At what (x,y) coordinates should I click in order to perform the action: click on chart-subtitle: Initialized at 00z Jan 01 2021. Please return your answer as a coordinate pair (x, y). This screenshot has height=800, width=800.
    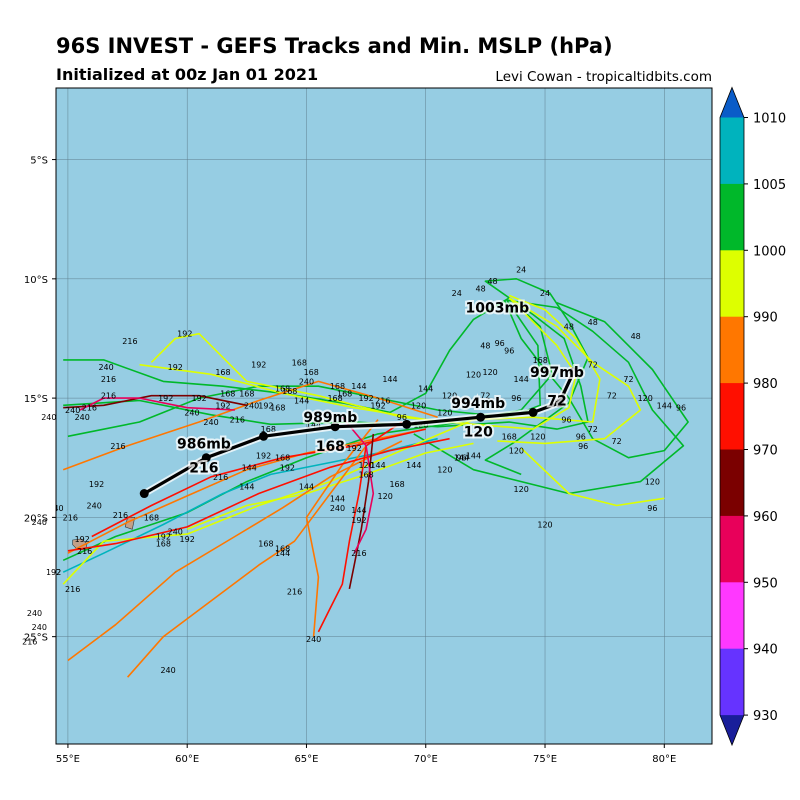
    Looking at the image, I should click on (187, 74).